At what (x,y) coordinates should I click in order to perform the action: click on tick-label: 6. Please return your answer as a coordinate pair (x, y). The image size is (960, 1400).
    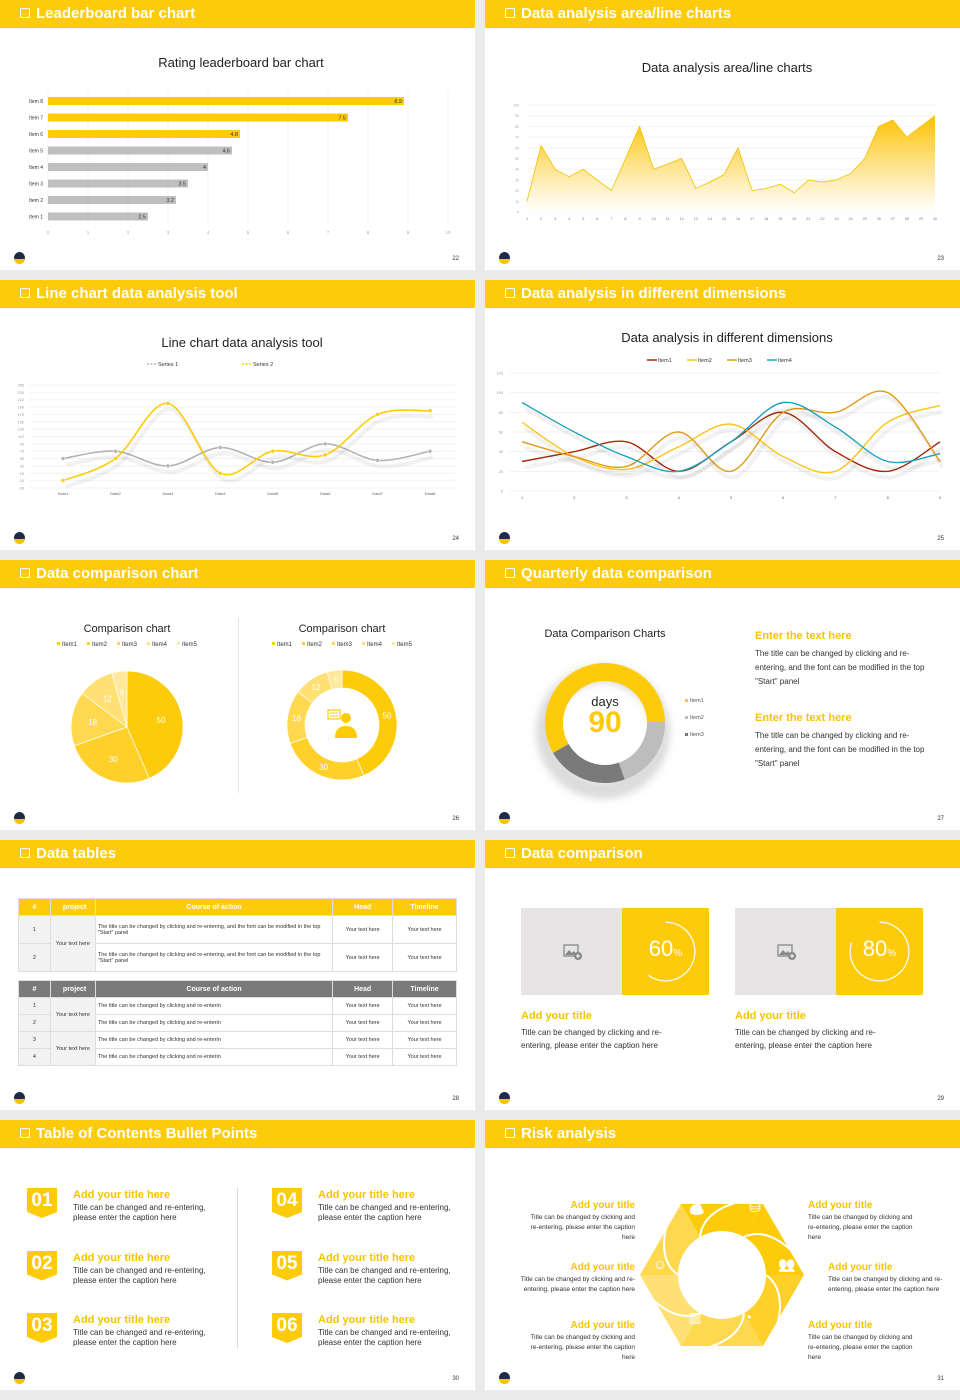
    Looking at the image, I should click on (597, 219).